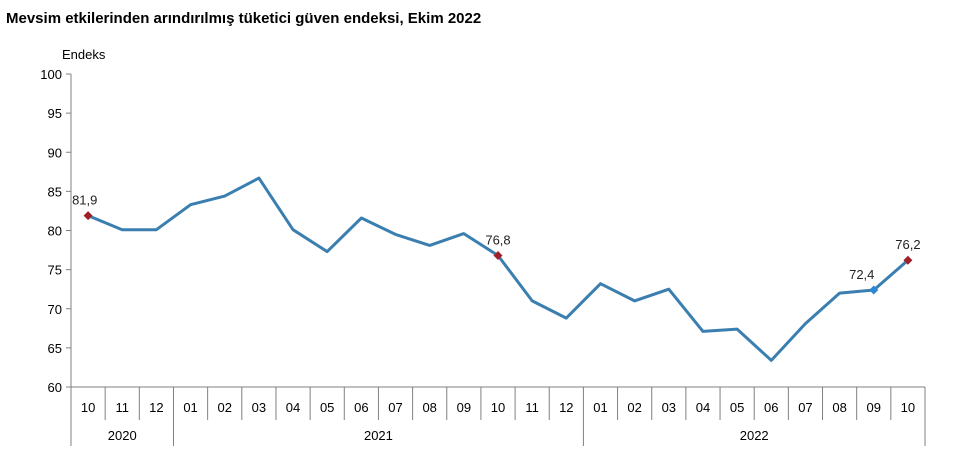  Describe the element at coordinates (55, 387) in the screenshot. I see `y-tick-label: 60` at that location.